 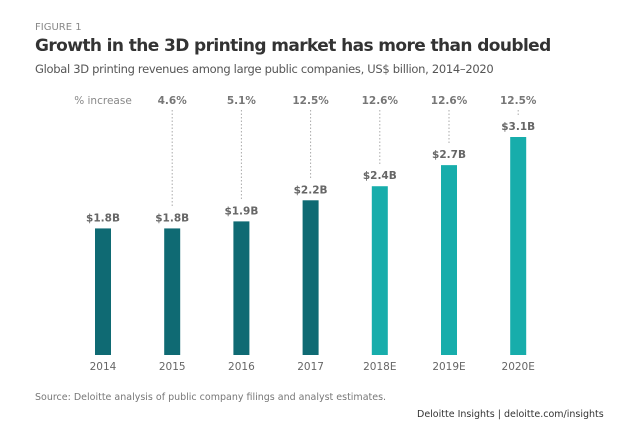 What do you see at coordinates (172, 291) in the screenshot?
I see `bar-2015` at bounding box center [172, 291].